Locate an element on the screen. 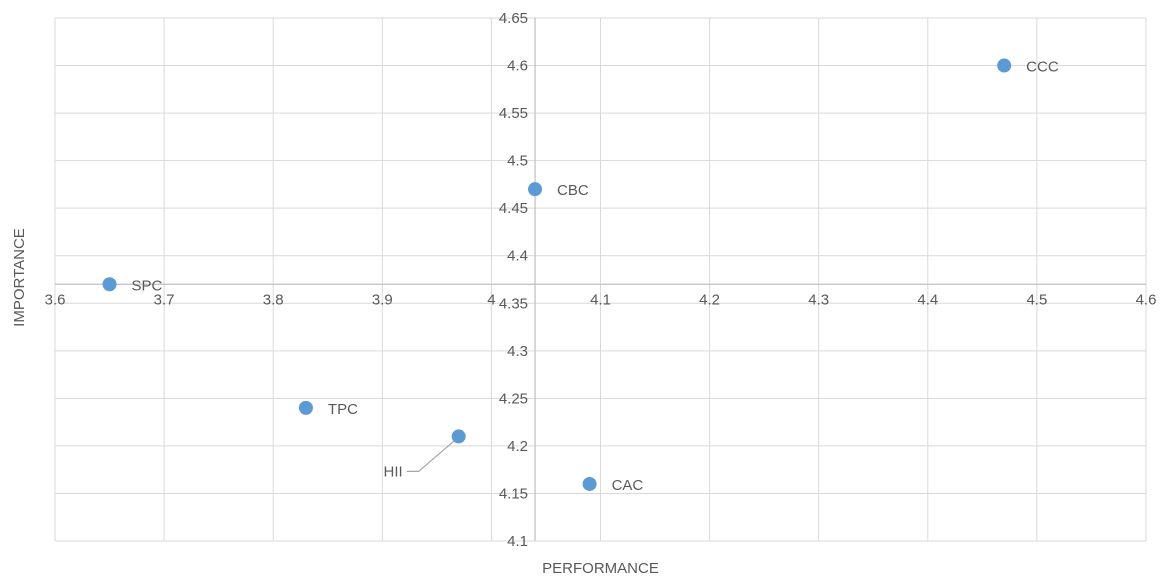 This screenshot has height=576, width=1164. y-tick-label: 4.2 is located at coordinates (517, 446).